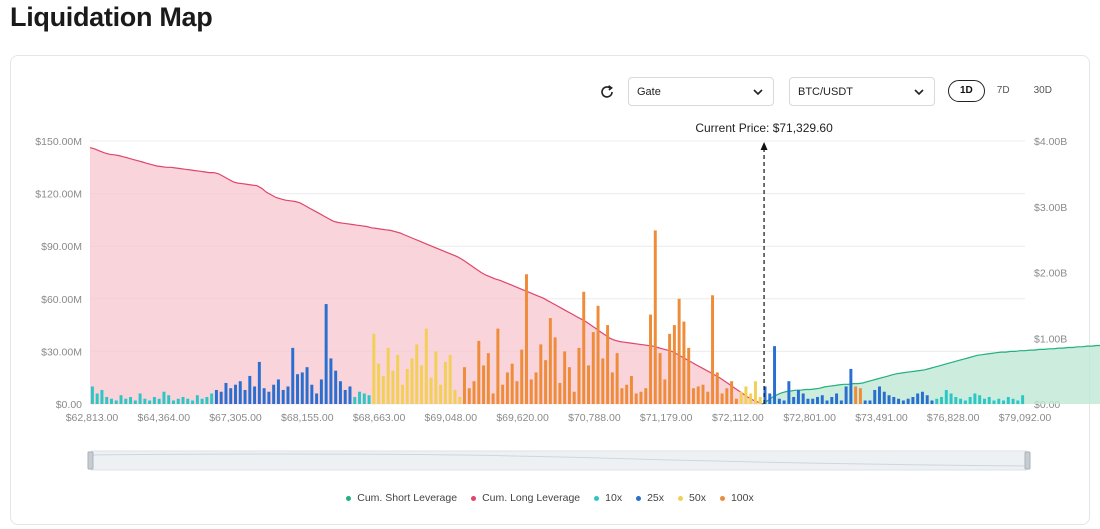  Describe the element at coordinates (608, 498) in the screenshot. I see `legend-item-10x: 10x` at that location.